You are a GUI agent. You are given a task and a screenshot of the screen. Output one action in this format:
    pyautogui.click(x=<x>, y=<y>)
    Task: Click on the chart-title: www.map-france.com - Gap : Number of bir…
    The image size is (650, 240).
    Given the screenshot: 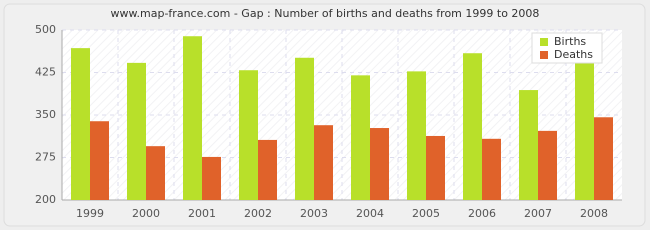 What is the action you would take?
    pyautogui.click(x=325, y=13)
    